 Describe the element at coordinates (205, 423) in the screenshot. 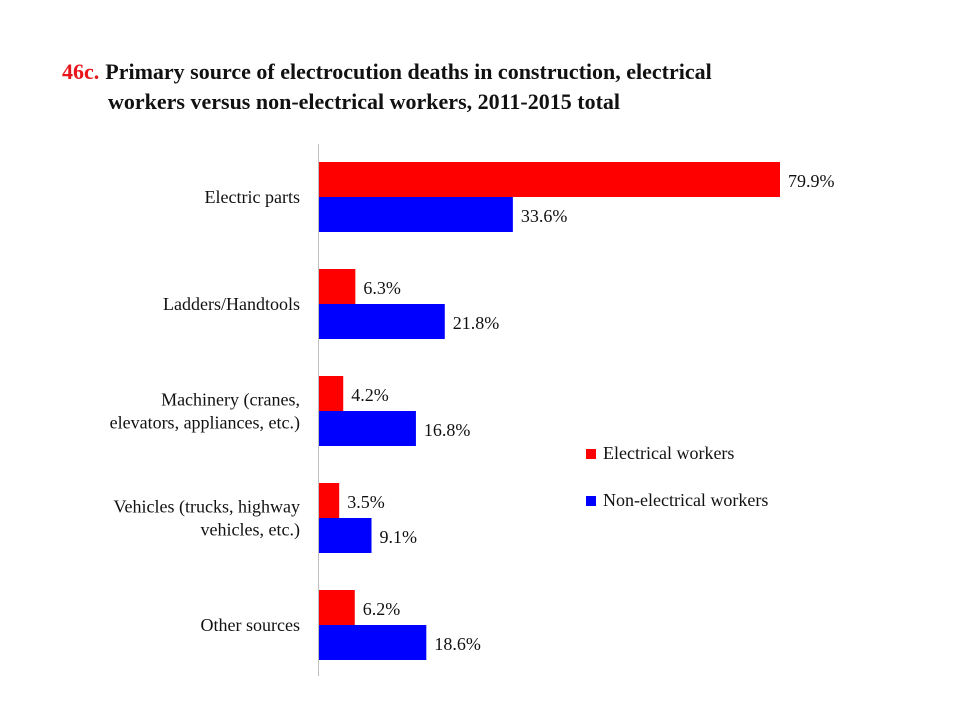

I see `category-label: elevators, appliances, etc.)` at that location.